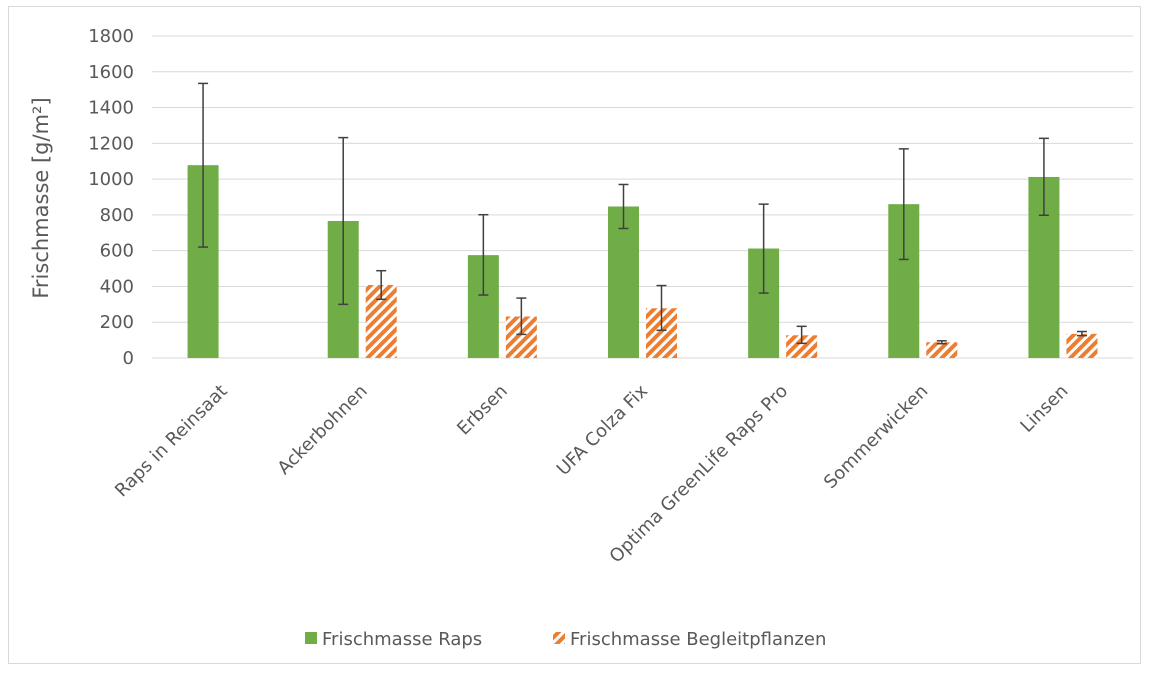 This screenshot has width=1151, height=673. What do you see at coordinates (111, 36) in the screenshot?
I see `y-tick-label: 1800` at bounding box center [111, 36].